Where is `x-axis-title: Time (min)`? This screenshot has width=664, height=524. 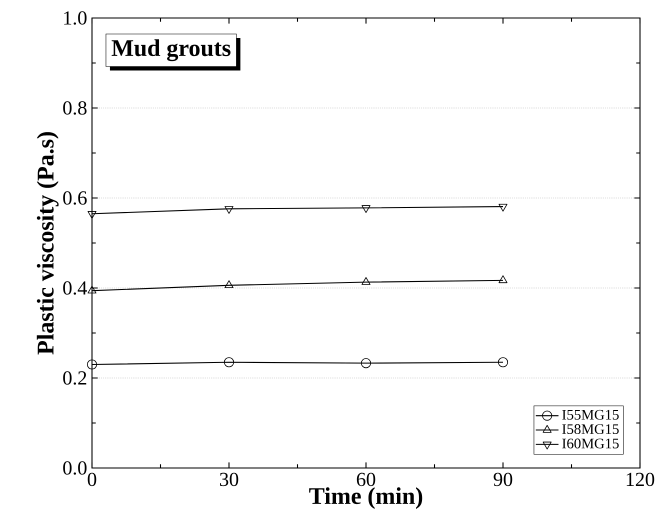
x-axis-title: Time (min) is located at coordinates (365, 498).